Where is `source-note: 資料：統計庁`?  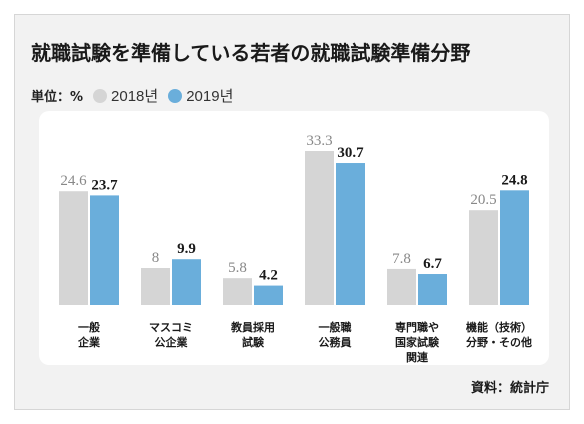
source-note: 資料：統計庁 is located at coordinates (509, 388).